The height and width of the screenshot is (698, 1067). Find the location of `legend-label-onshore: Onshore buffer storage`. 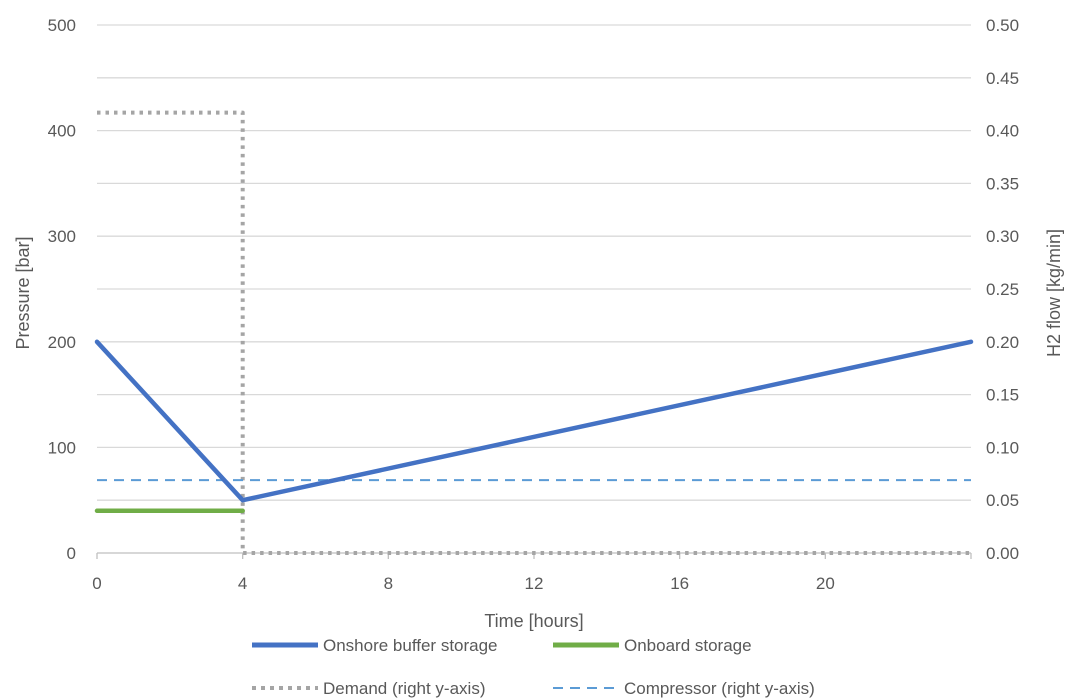

legend-label-onshore: Onshore buffer storage is located at coordinates (410, 645).